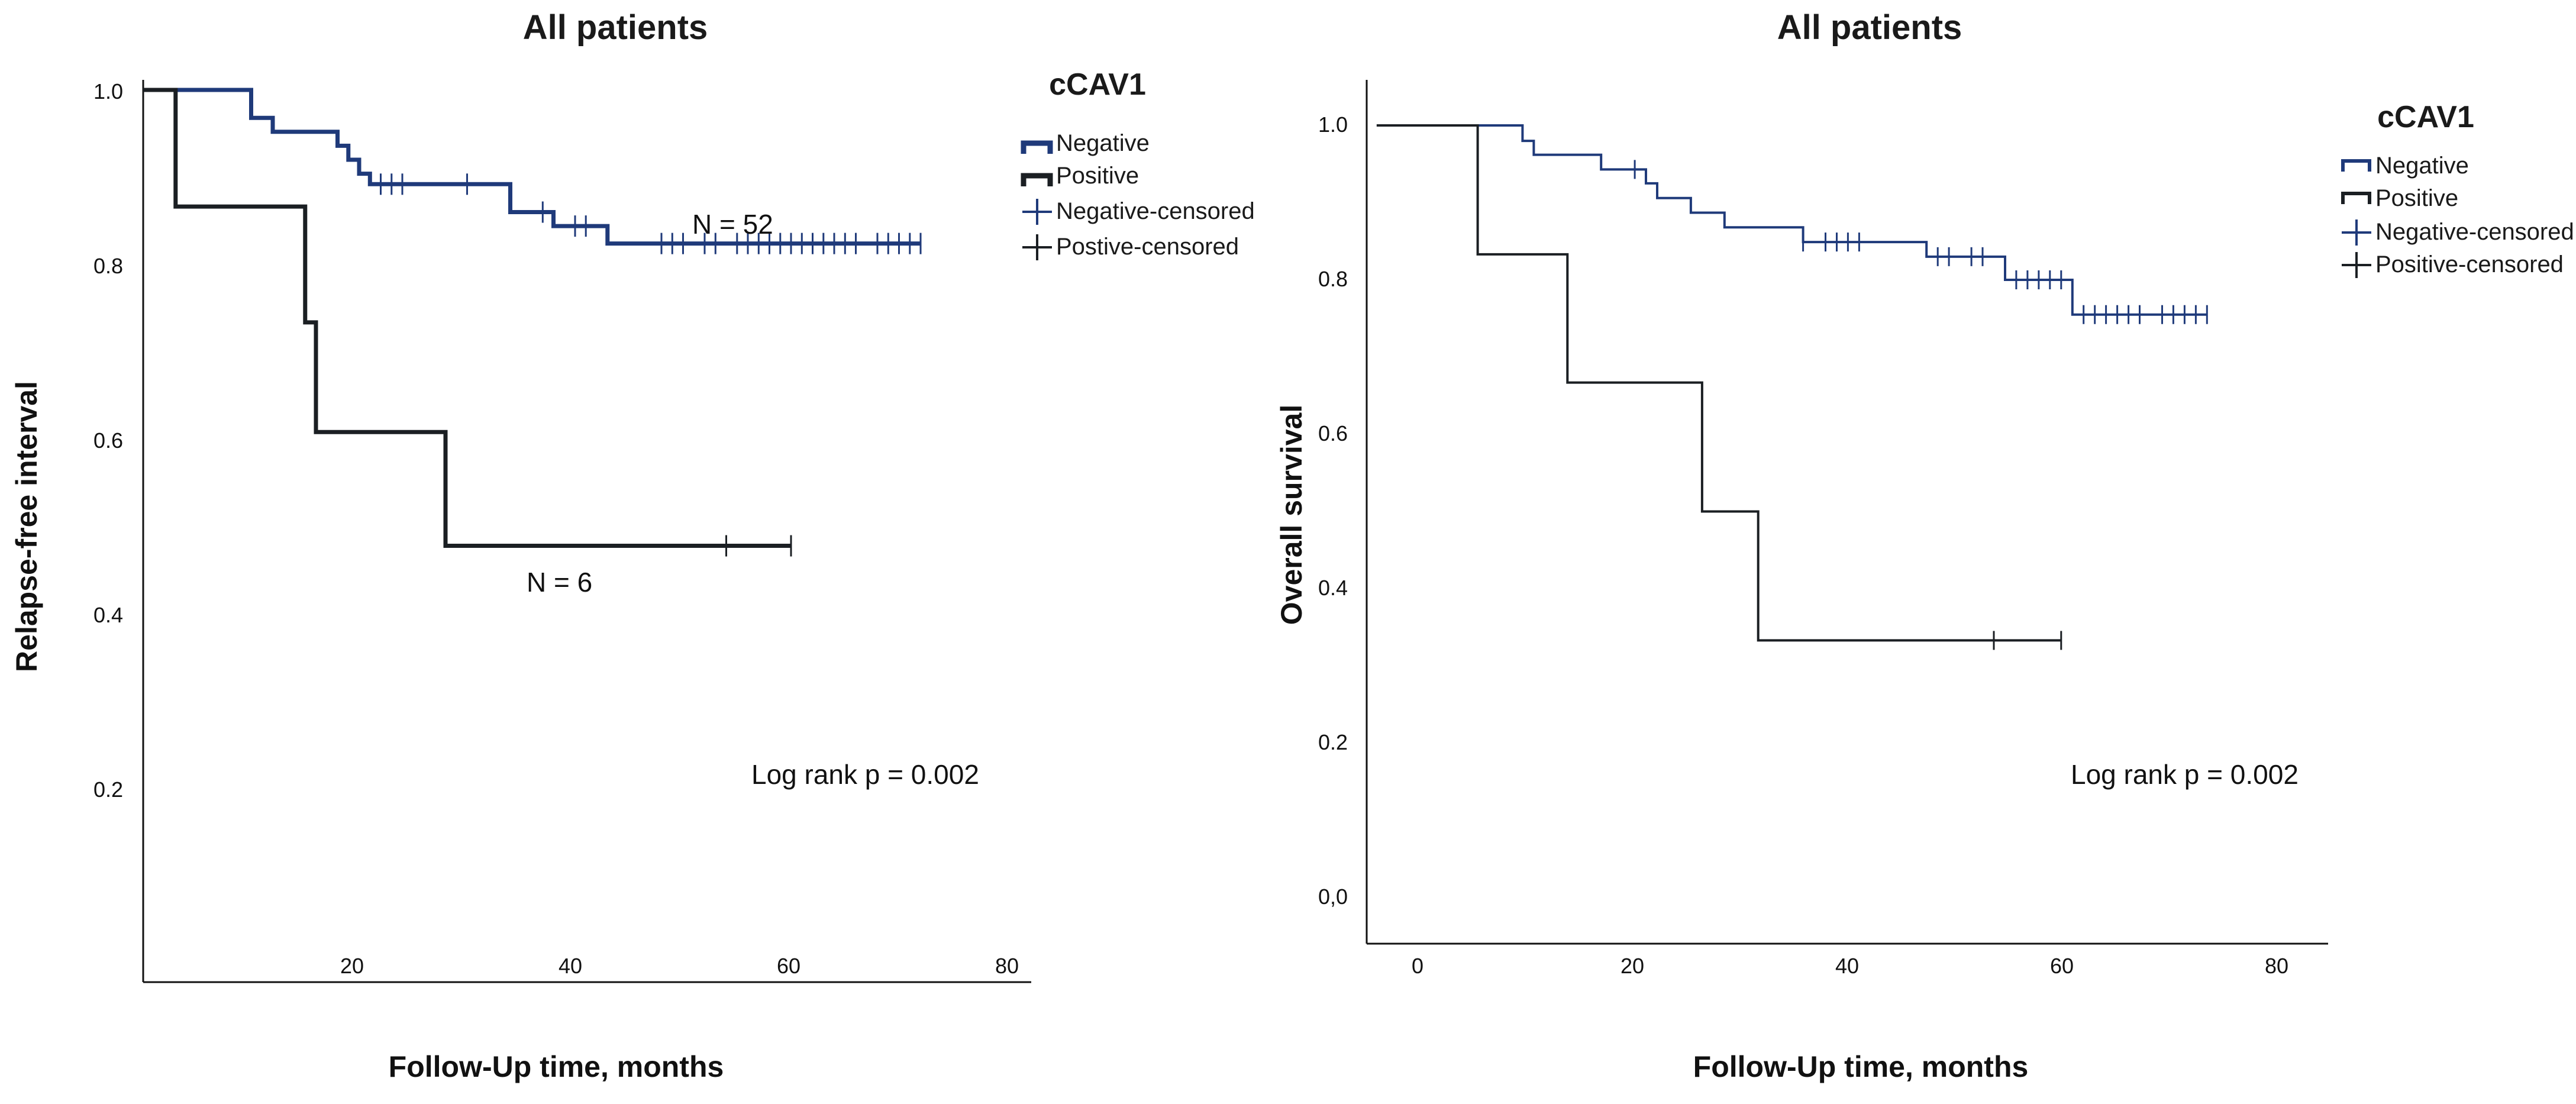 This screenshot has width=2576, height=1104. Describe the element at coordinates (26, 526) in the screenshot. I see `y-axis-label: Relapse-free interval` at that location.